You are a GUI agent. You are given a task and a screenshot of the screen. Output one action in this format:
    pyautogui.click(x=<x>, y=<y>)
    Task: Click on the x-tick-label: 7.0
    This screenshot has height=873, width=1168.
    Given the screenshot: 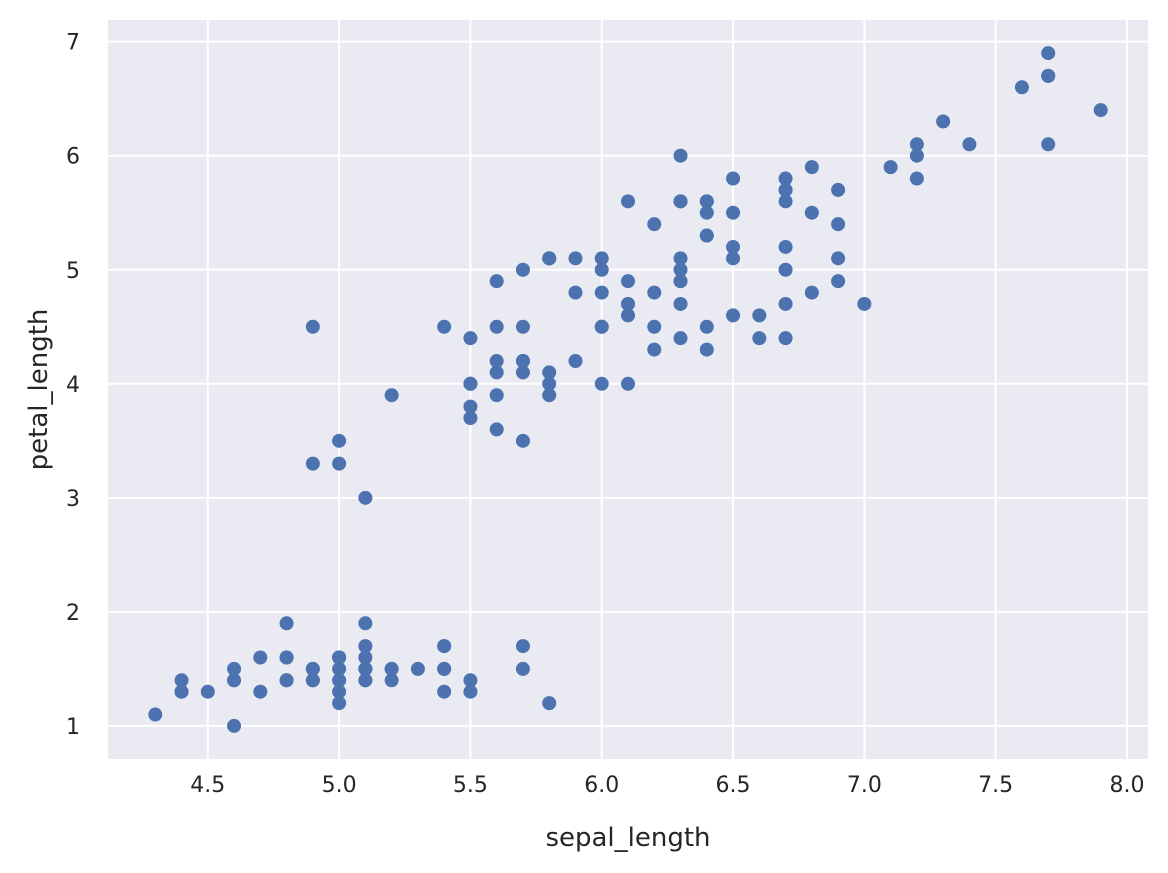 What is the action you would take?
    pyautogui.click(x=864, y=785)
    